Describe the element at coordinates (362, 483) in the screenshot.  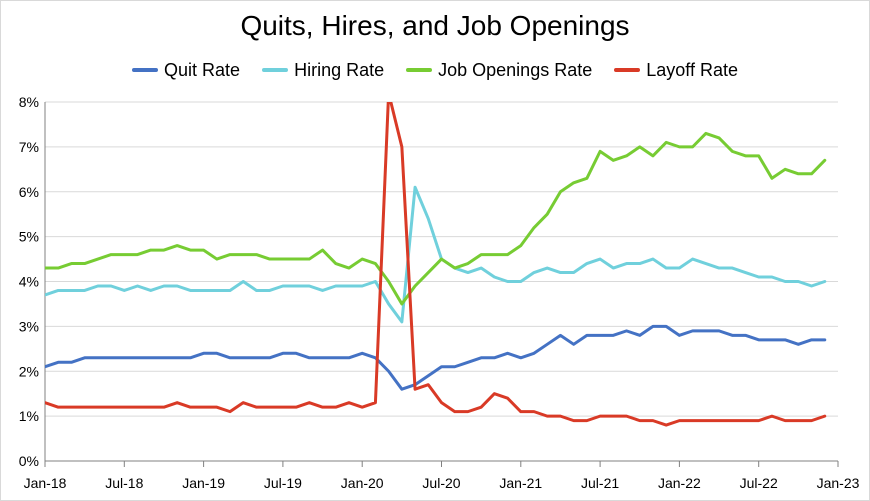
I see `x-tick-label: Jan-20` at that location.